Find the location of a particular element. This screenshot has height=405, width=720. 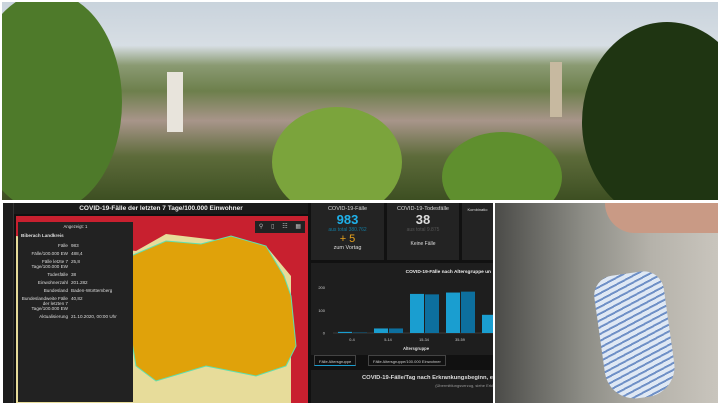

popup-row: Aktualisierung 21.10.2020, 00:00 Uhr is located at coordinates (75, 316).